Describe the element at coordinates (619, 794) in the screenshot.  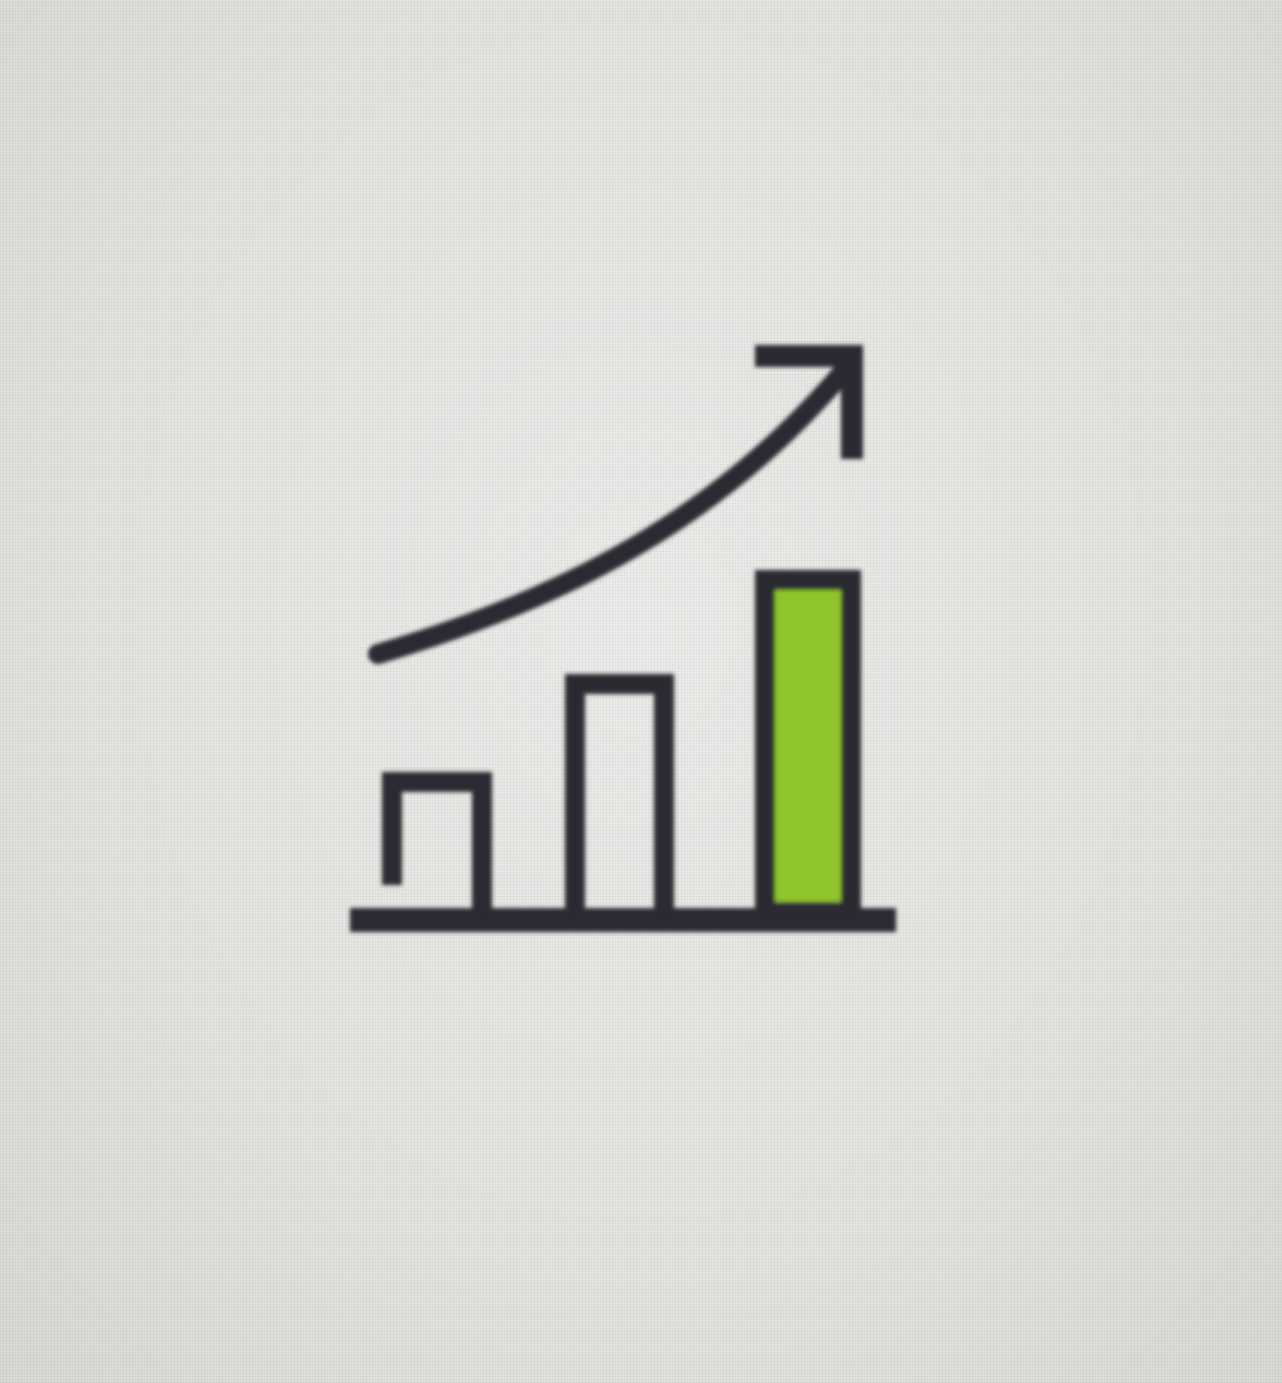
I see `bar-medium` at that location.